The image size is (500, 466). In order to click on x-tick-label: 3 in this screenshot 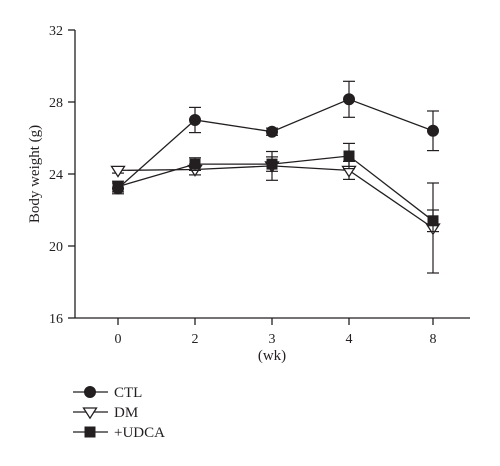, I will do `click(272, 339)`.